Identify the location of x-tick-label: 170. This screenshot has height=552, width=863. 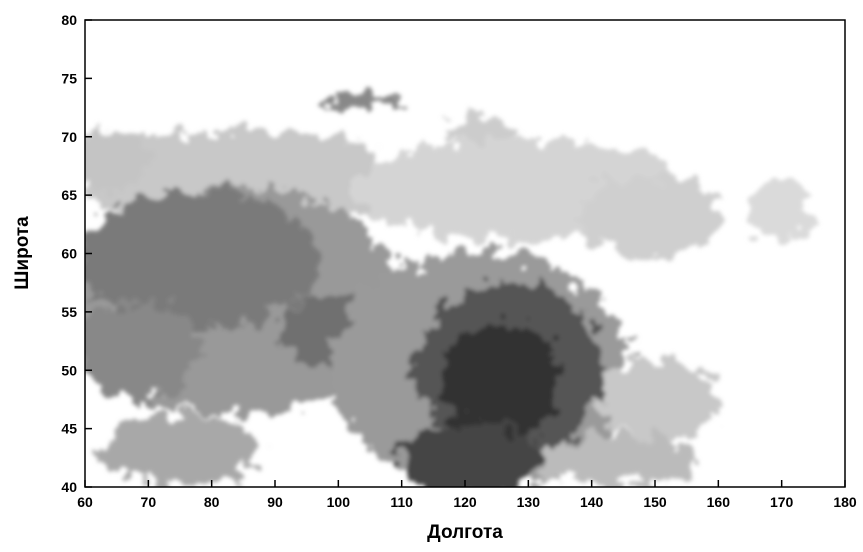
(782, 502).